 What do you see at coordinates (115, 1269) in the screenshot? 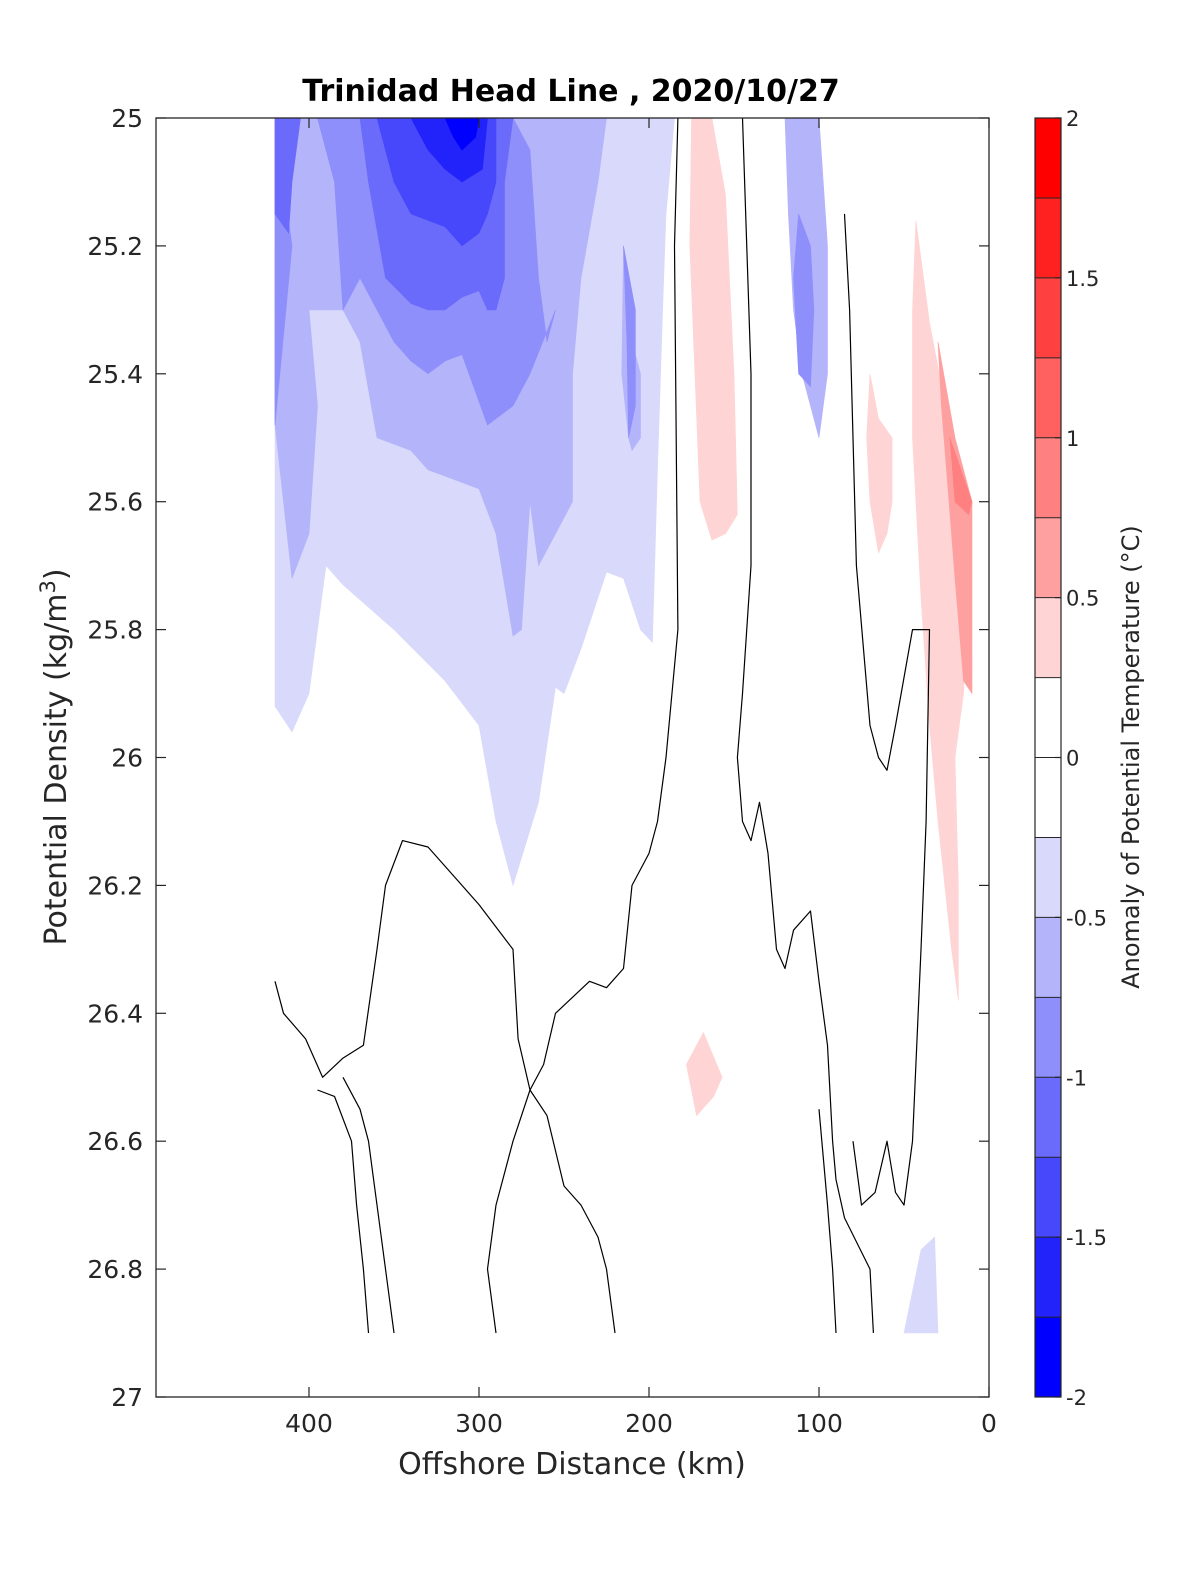
I see `y-tick-label: 26.8` at bounding box center [115, 1269].